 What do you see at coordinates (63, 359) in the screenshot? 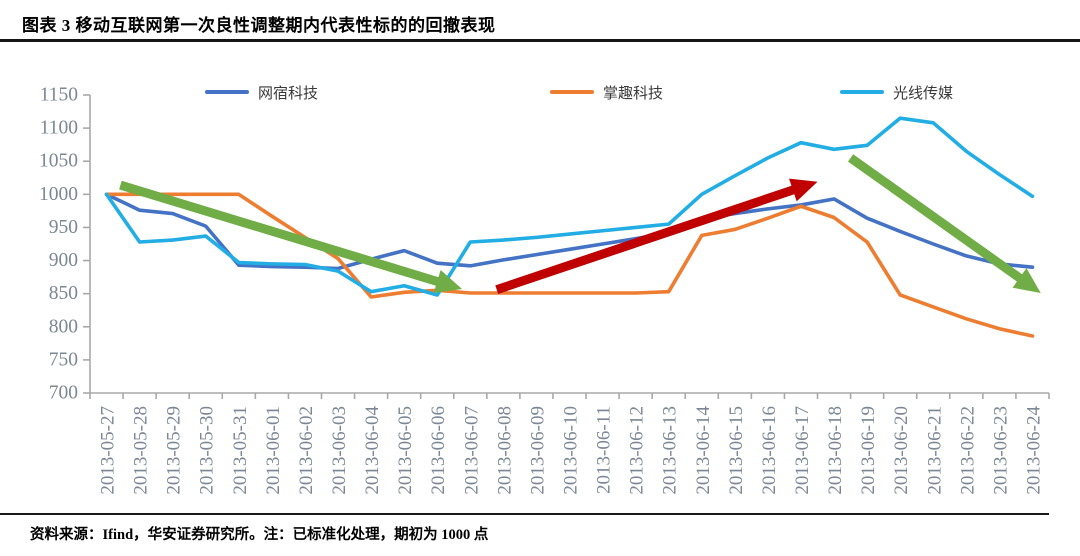
I see `y-axis-label: 750` at bounding box center [63, 359].